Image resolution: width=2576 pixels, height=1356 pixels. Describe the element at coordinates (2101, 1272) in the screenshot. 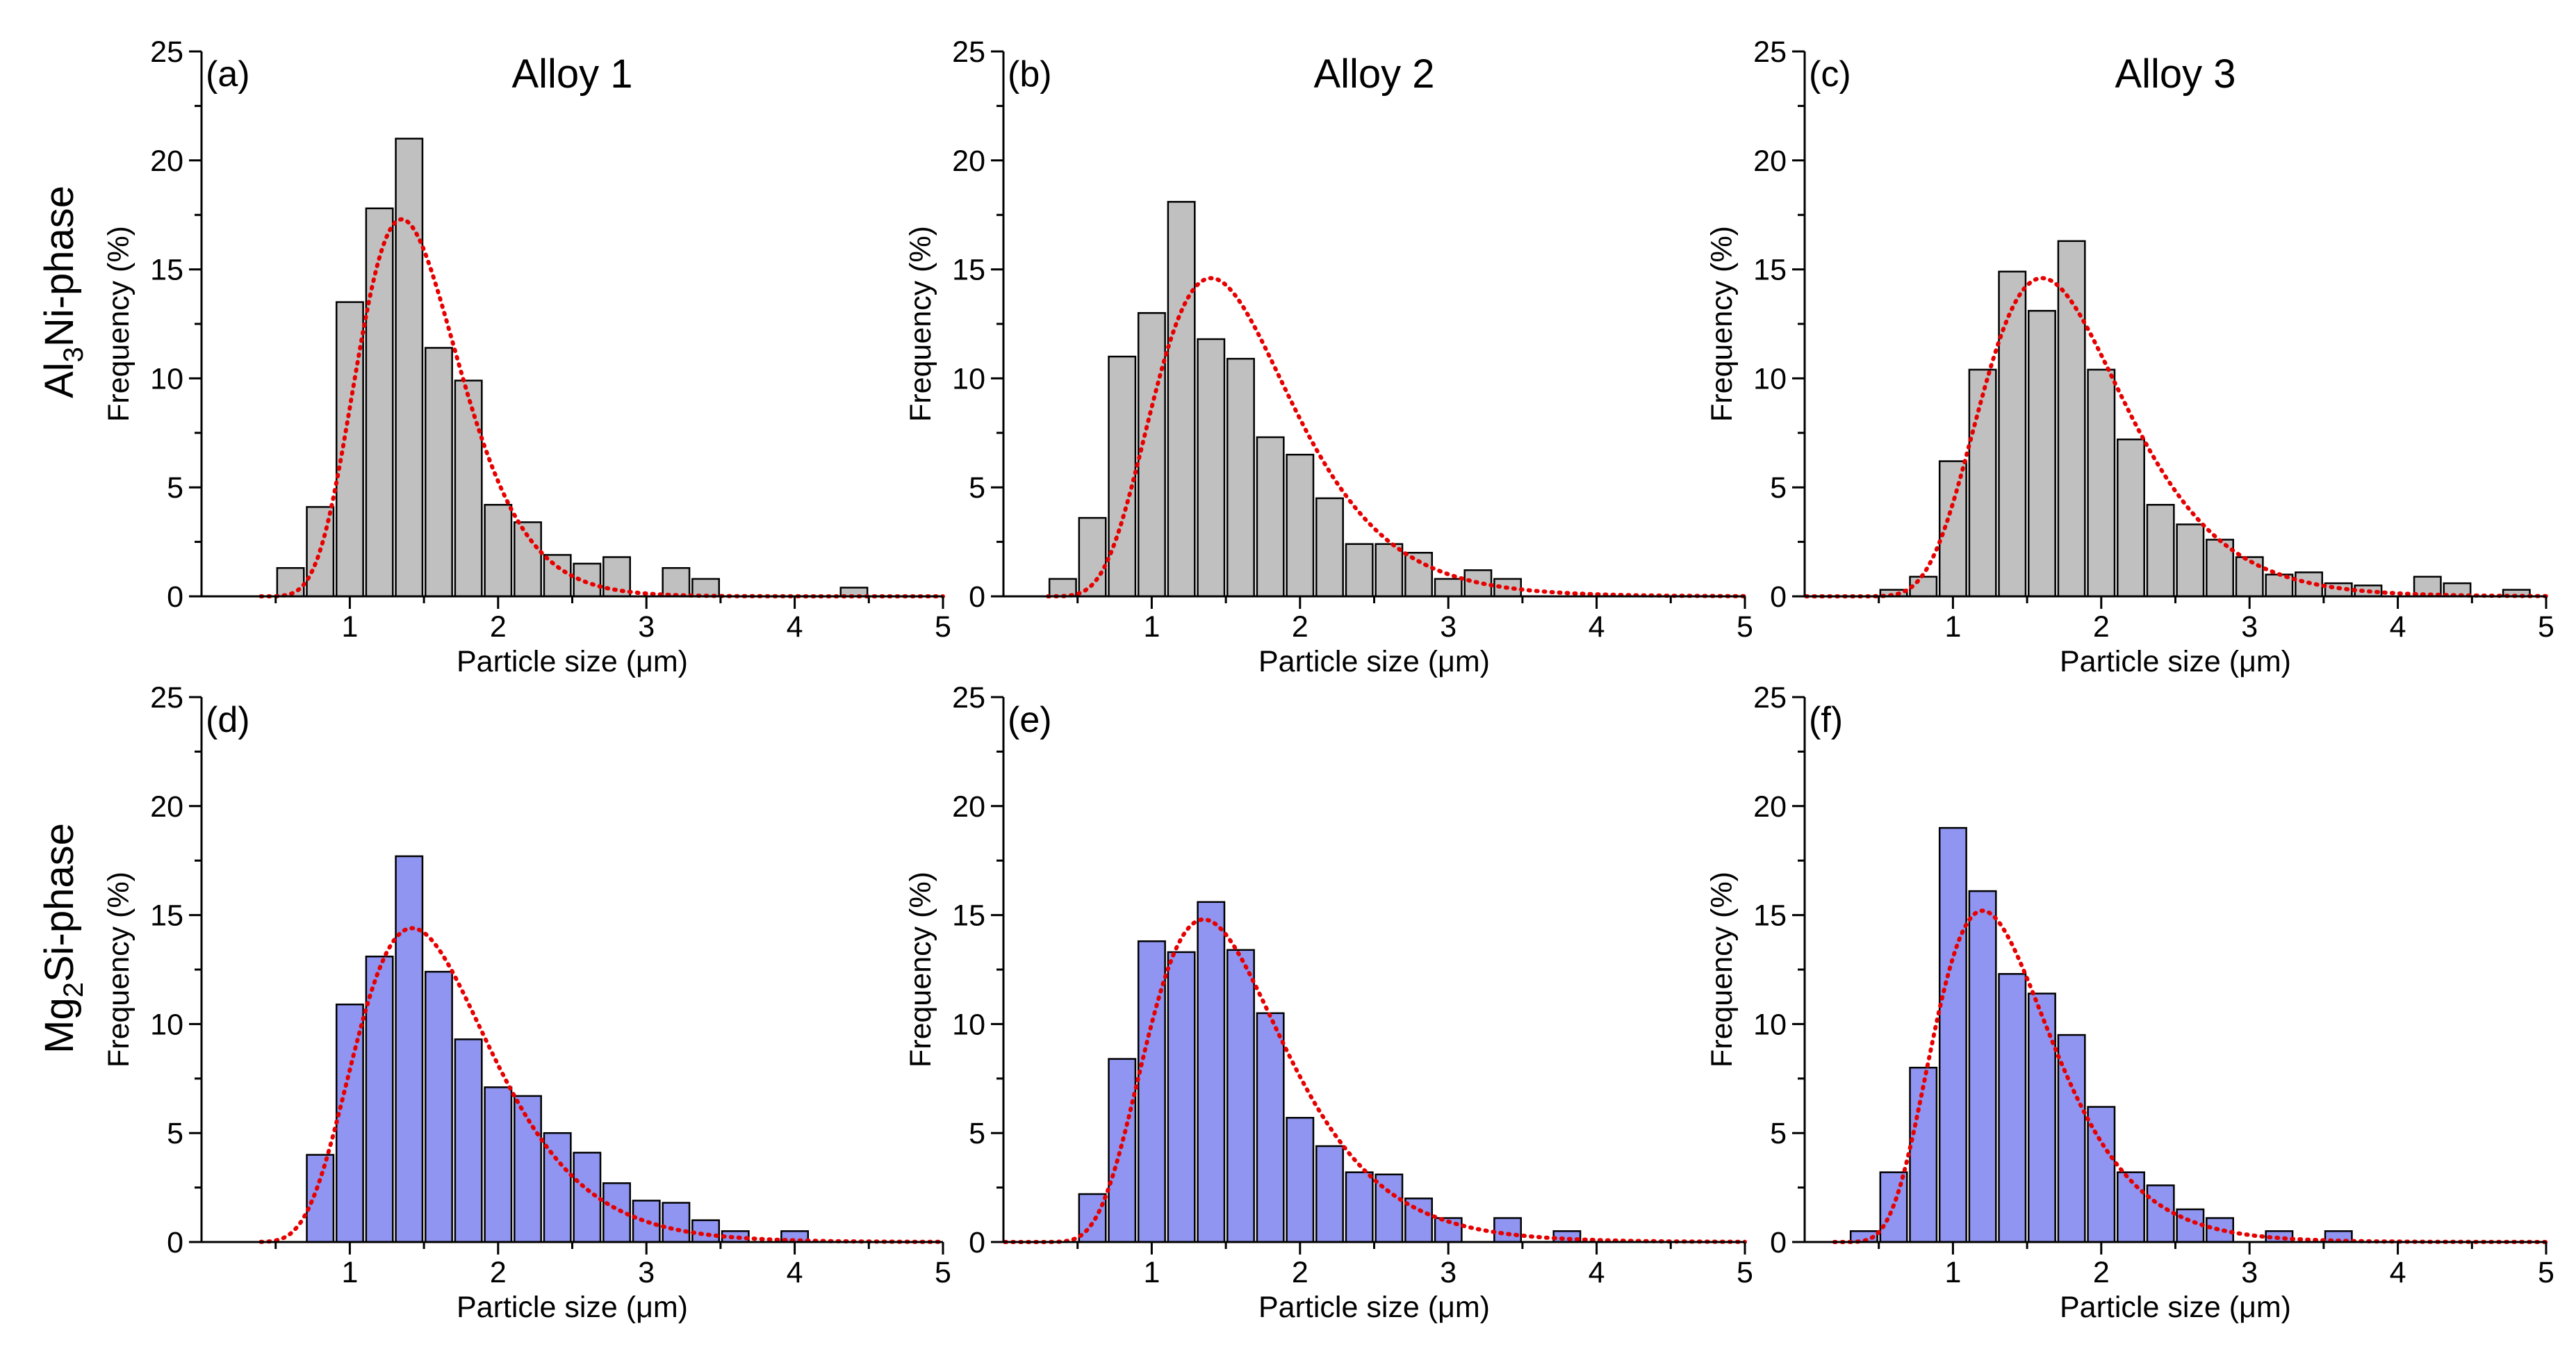

I see `x-tick-label-f: 2` at that location.